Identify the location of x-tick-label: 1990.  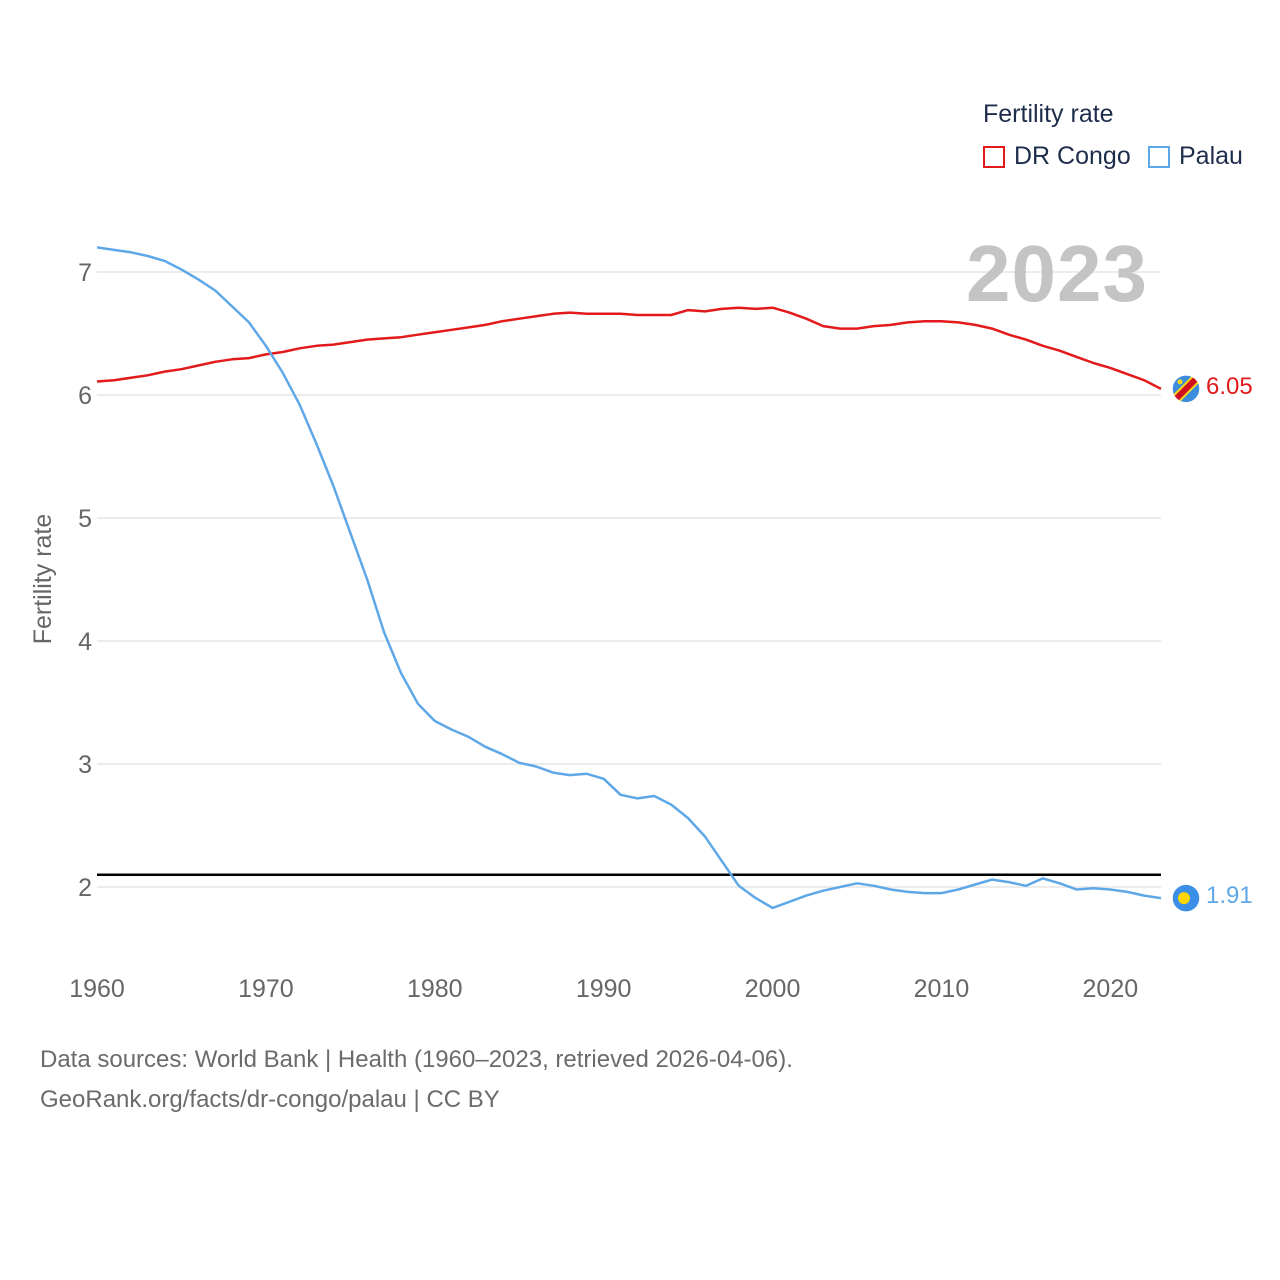
(604, 989).